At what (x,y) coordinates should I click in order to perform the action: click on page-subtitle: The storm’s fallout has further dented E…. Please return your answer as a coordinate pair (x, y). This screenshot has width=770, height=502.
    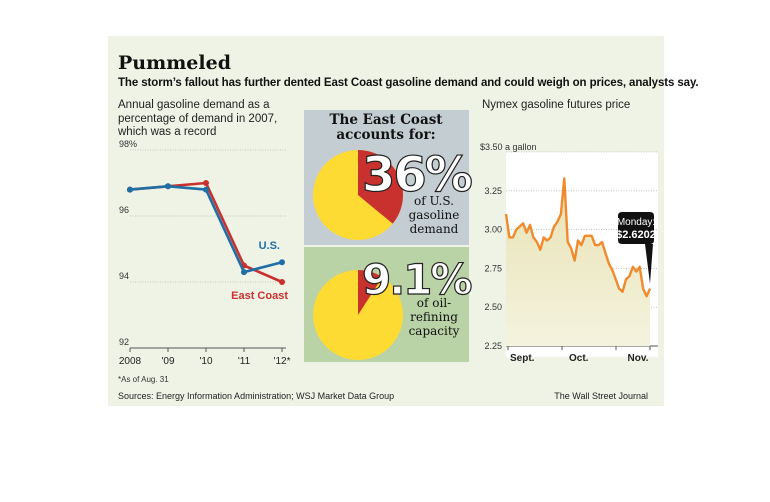
    Looking at the image, I should click on (408, 83).